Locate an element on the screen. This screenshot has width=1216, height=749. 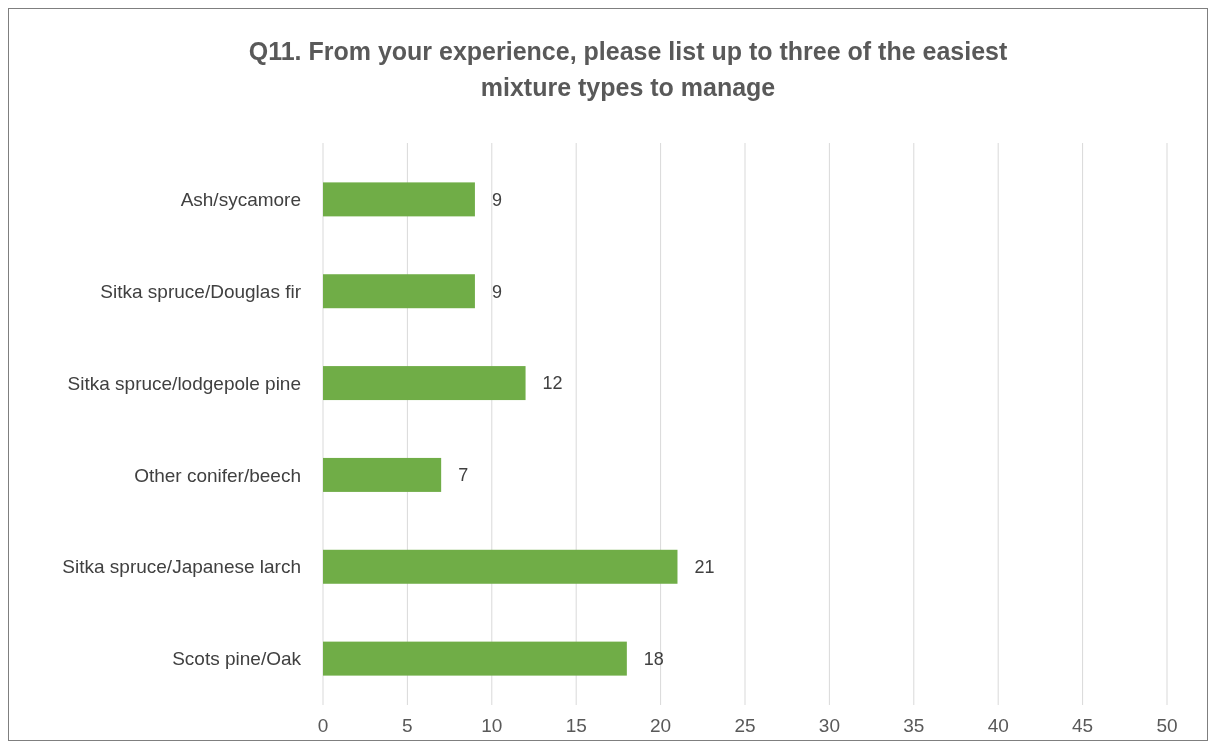
data-label: 18 is located at coordinates (653, 658).